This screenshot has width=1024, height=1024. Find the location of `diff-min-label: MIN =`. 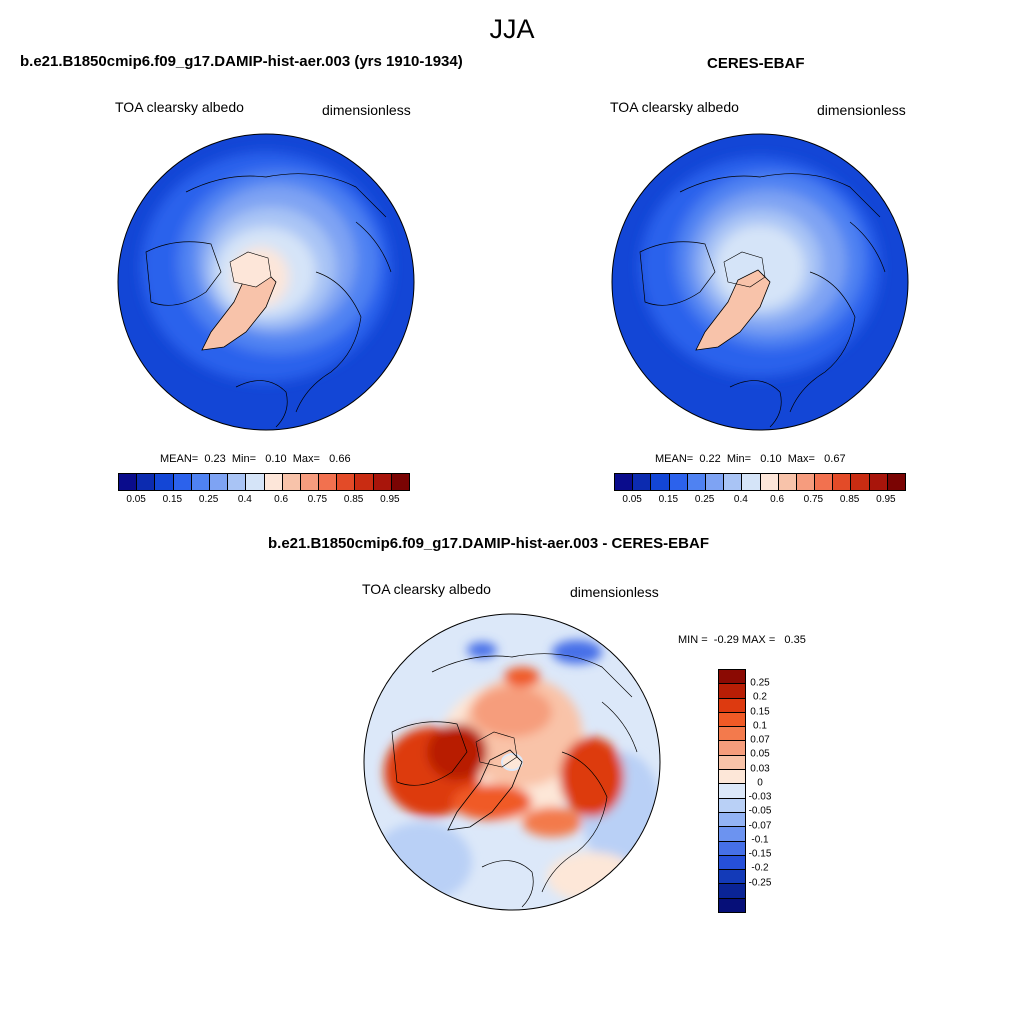

diff-min-label: MIN = is located at coordinates (693, 640).